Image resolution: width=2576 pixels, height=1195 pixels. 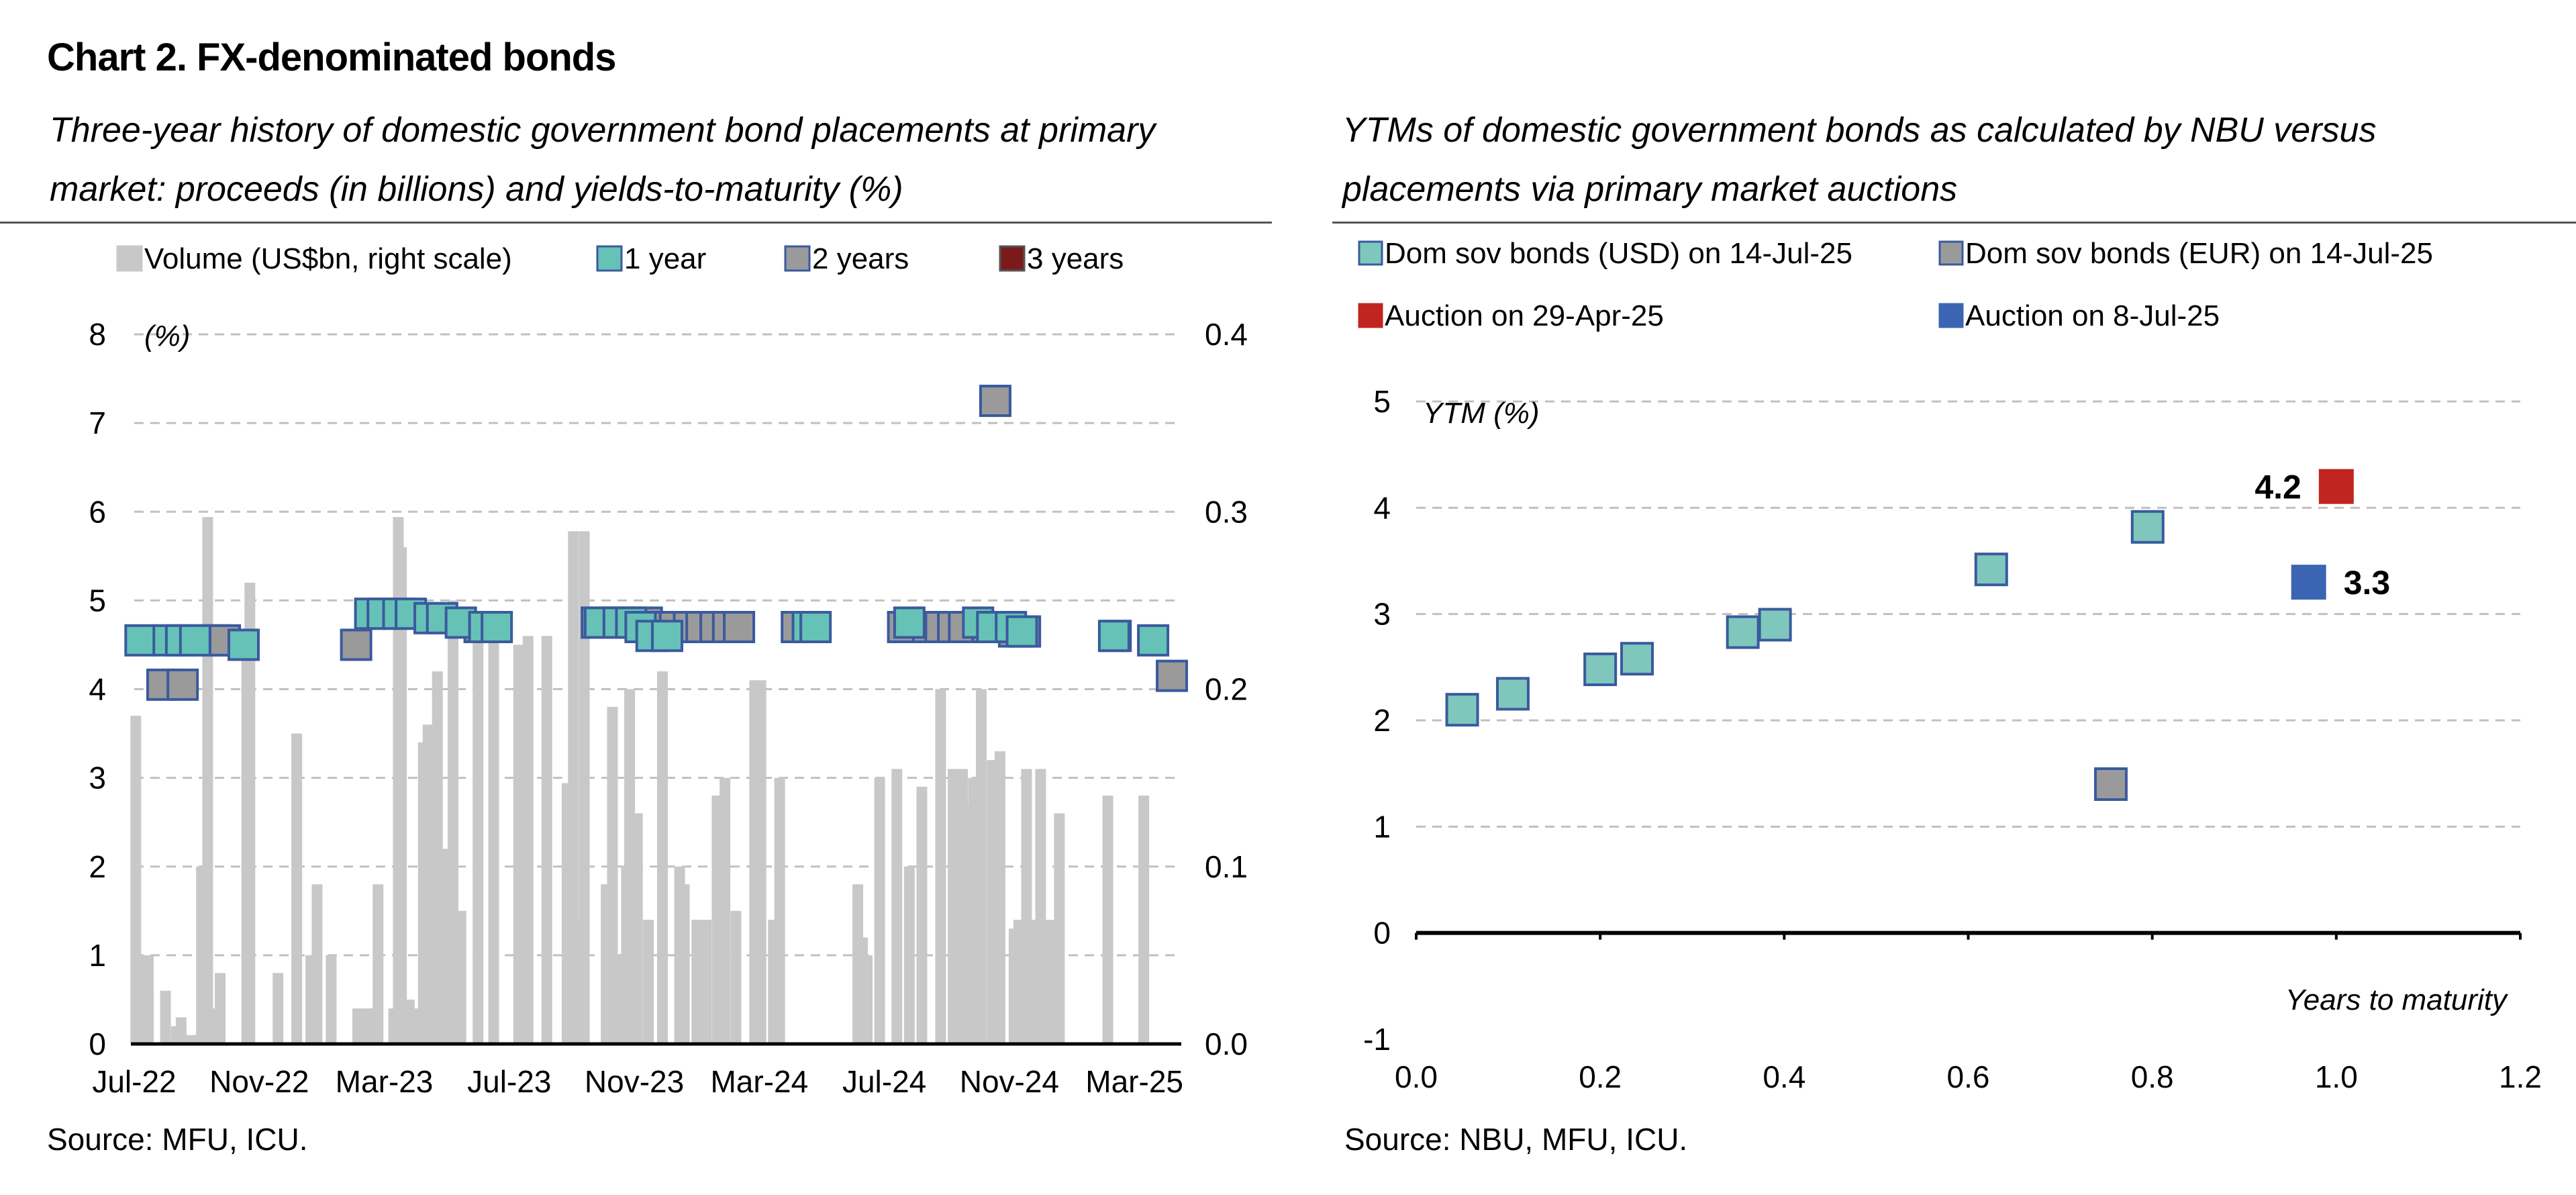 What do you see at coordinates (1075, 258) in the screenshot?
I see `legend-label: 3 years` at bounding box center [1075, 258].